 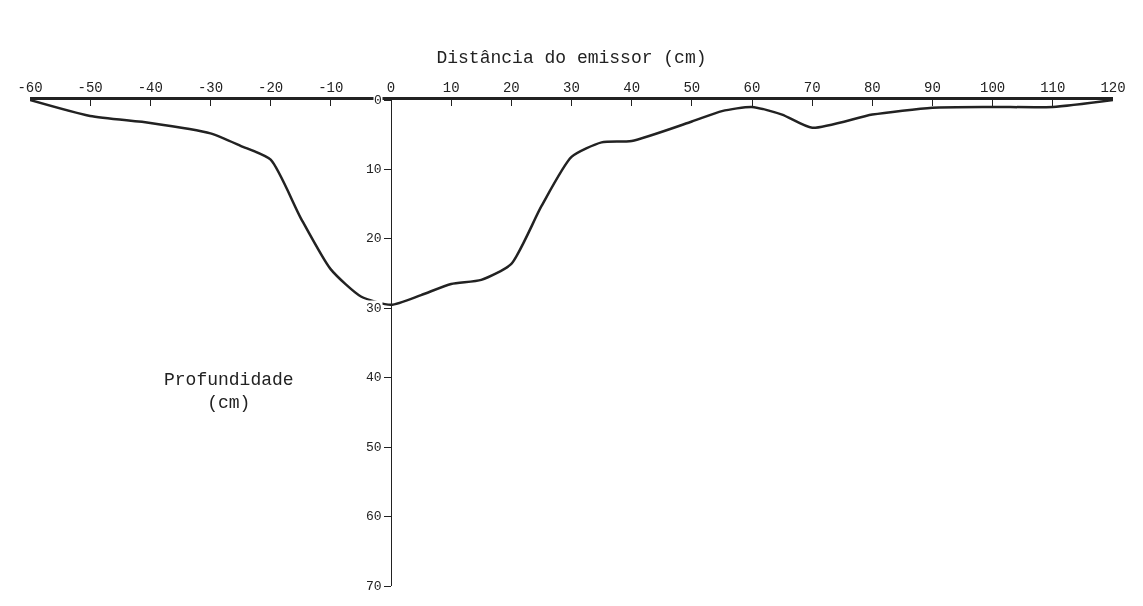 What do you see at coordinates (511, 87) in the screenshot?
I see `x-tick-label: 20` at bounding box center [511, 87].